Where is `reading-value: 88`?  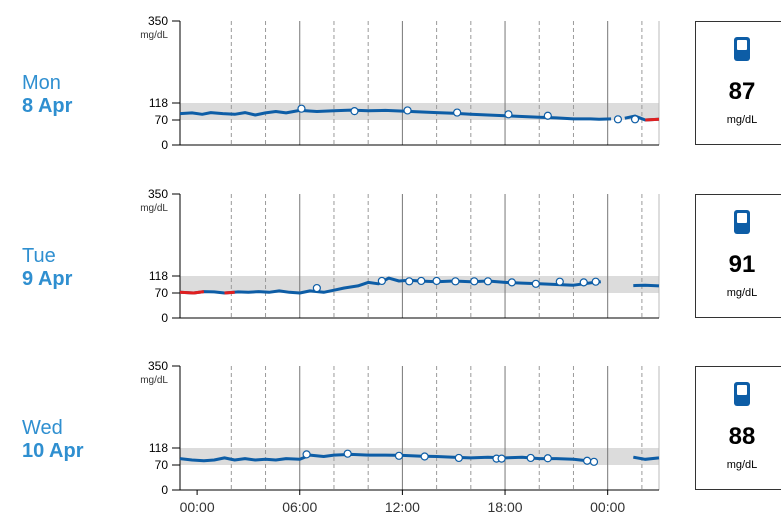
reading-value: 88 is located at coordinates (742, 436).